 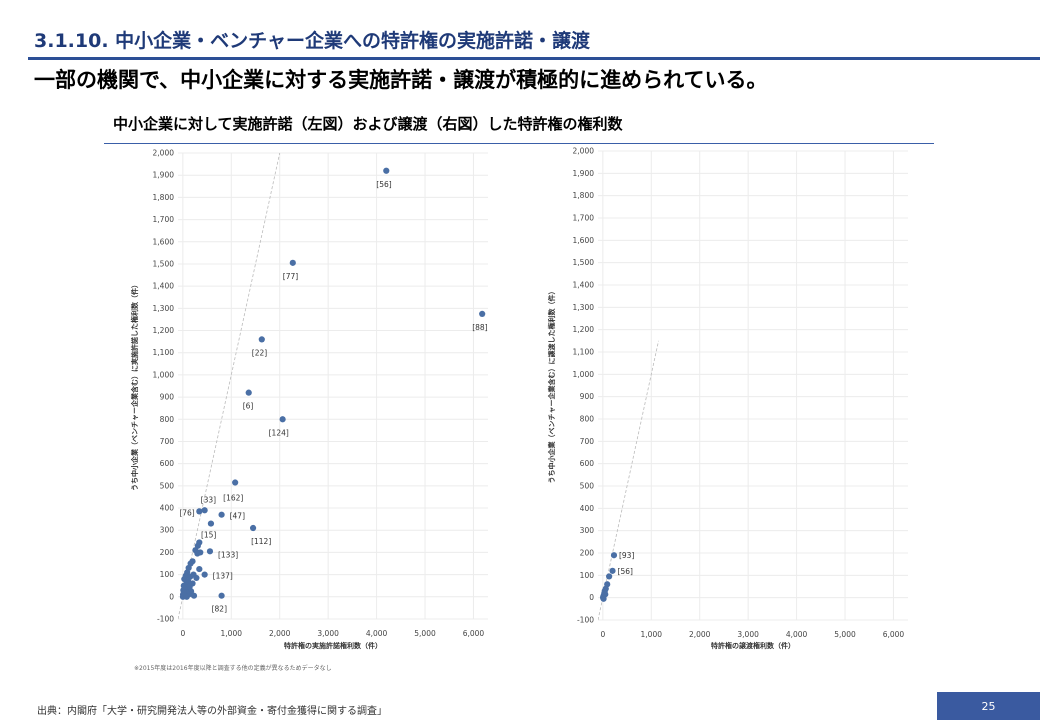 I want to click on left-y-tick-label: 600, so click(x=167, y=463).